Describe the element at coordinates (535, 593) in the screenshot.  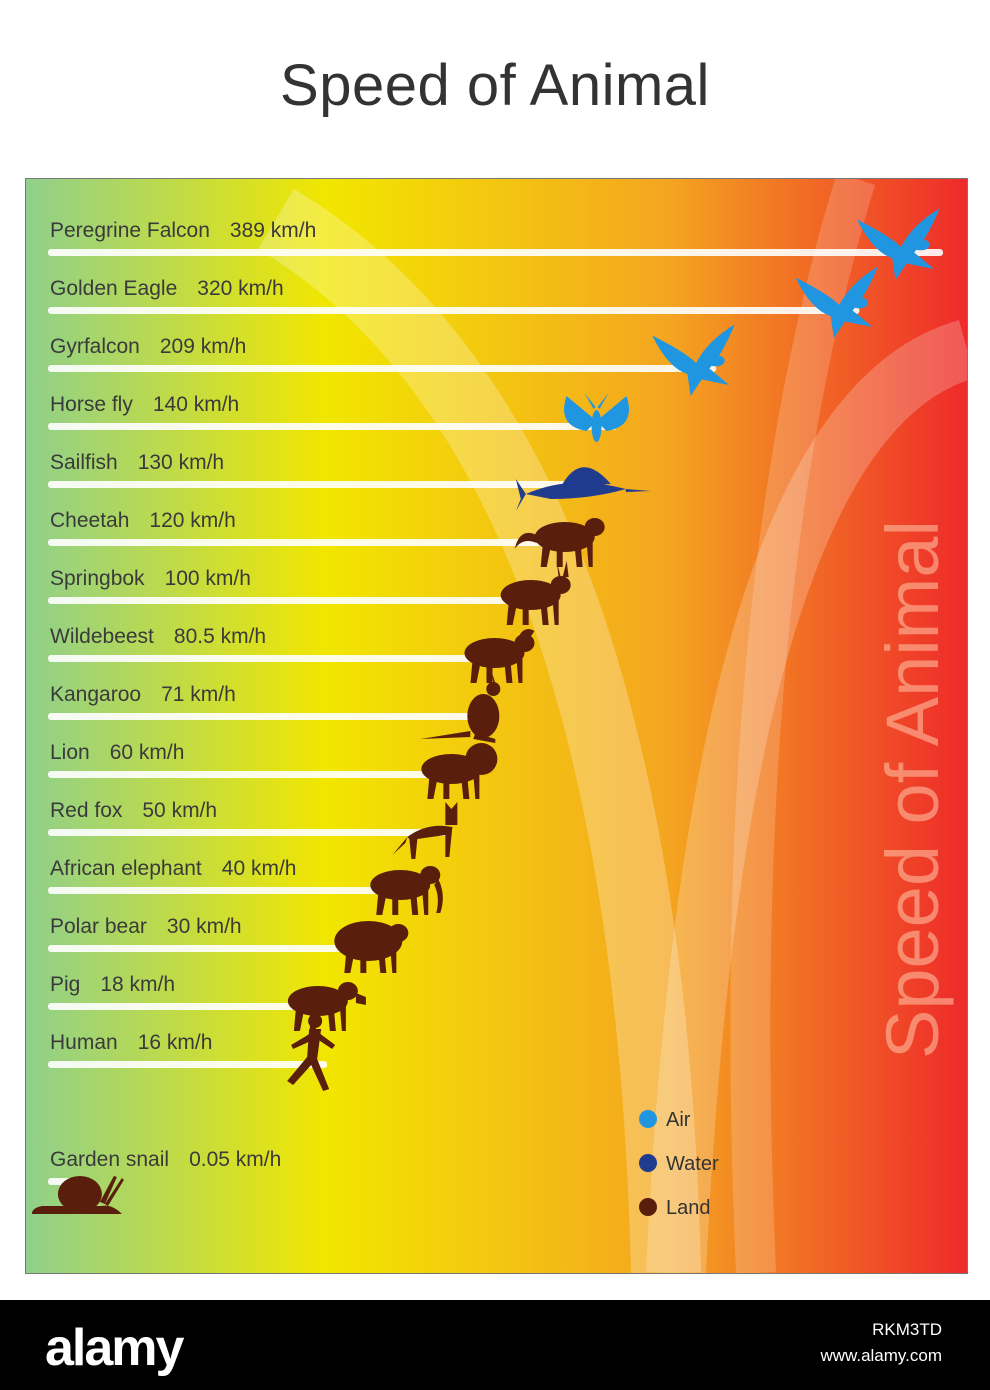
I see `springbok-icon` at that location.